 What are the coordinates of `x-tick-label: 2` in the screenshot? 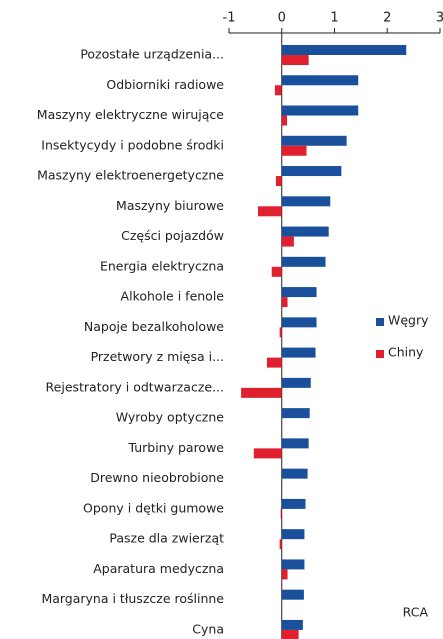 It's located at (387, 18).